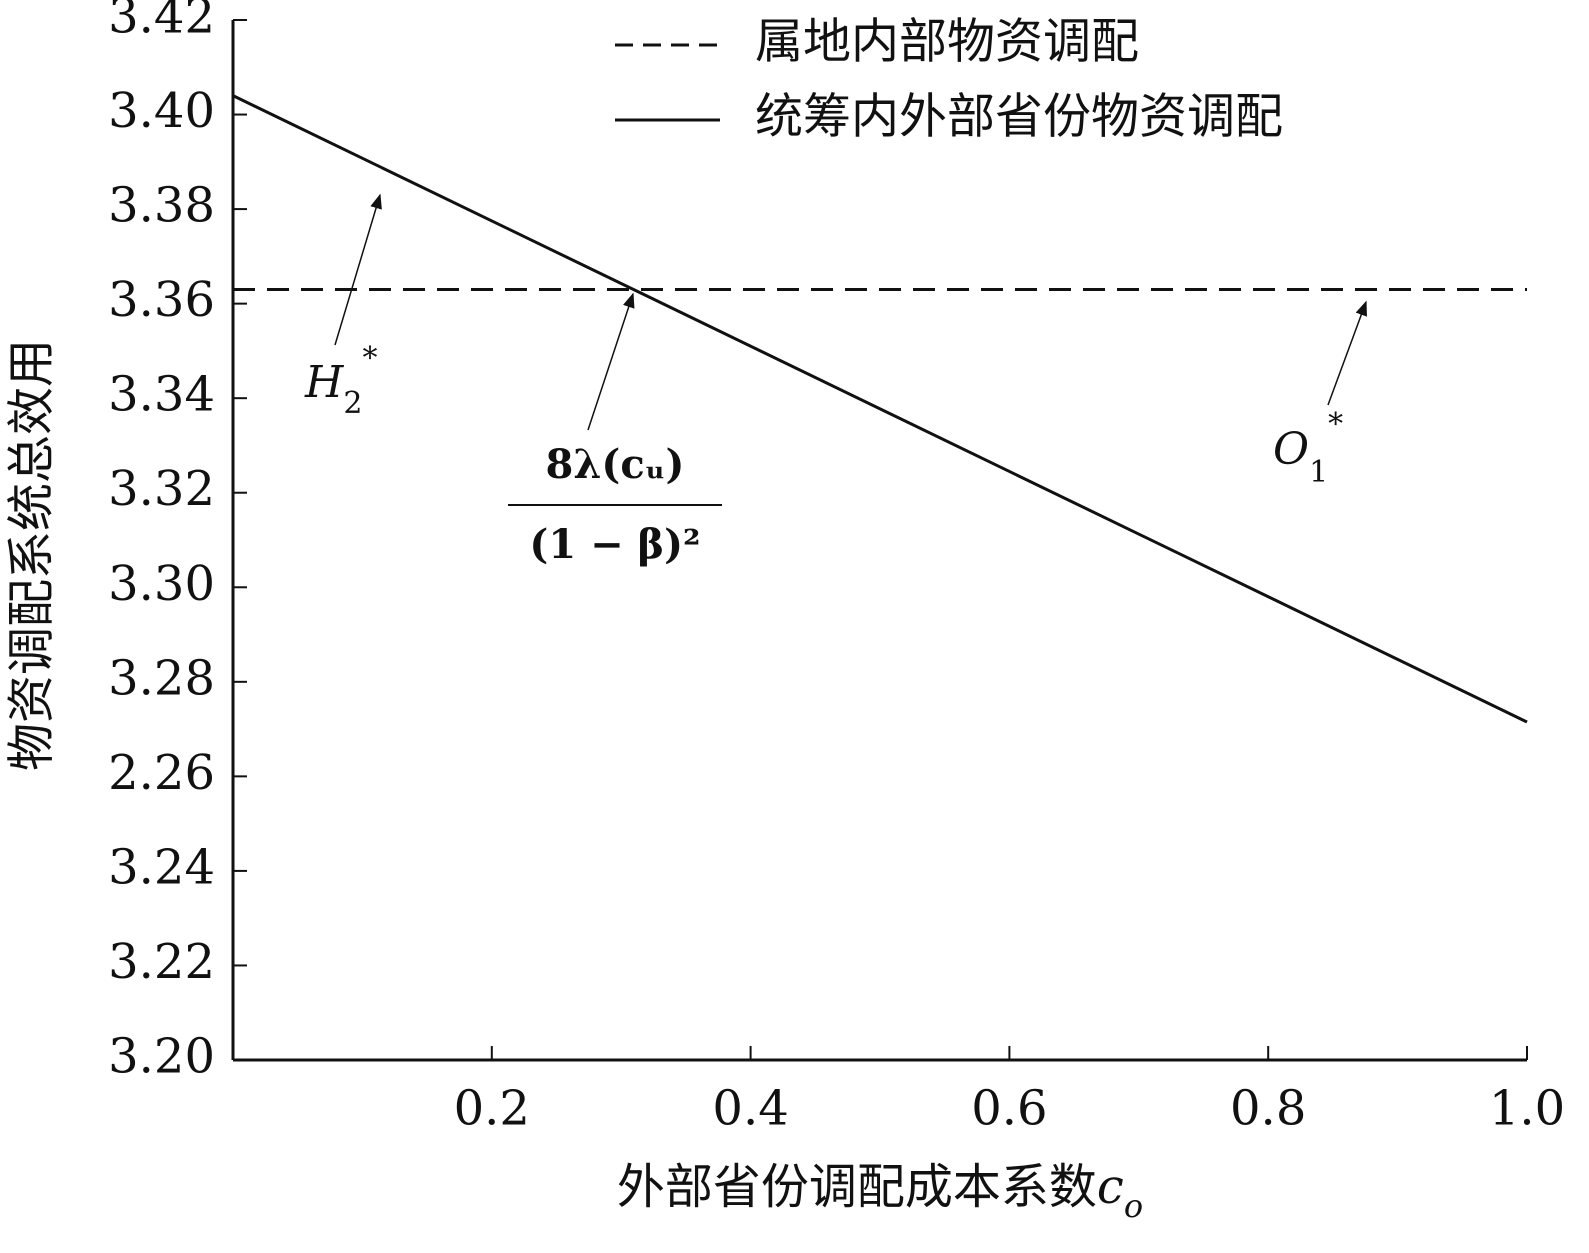 This screenshot has height=1253, width=1589. I want to click on y-tick-label: 3.40, so click(161, 111).